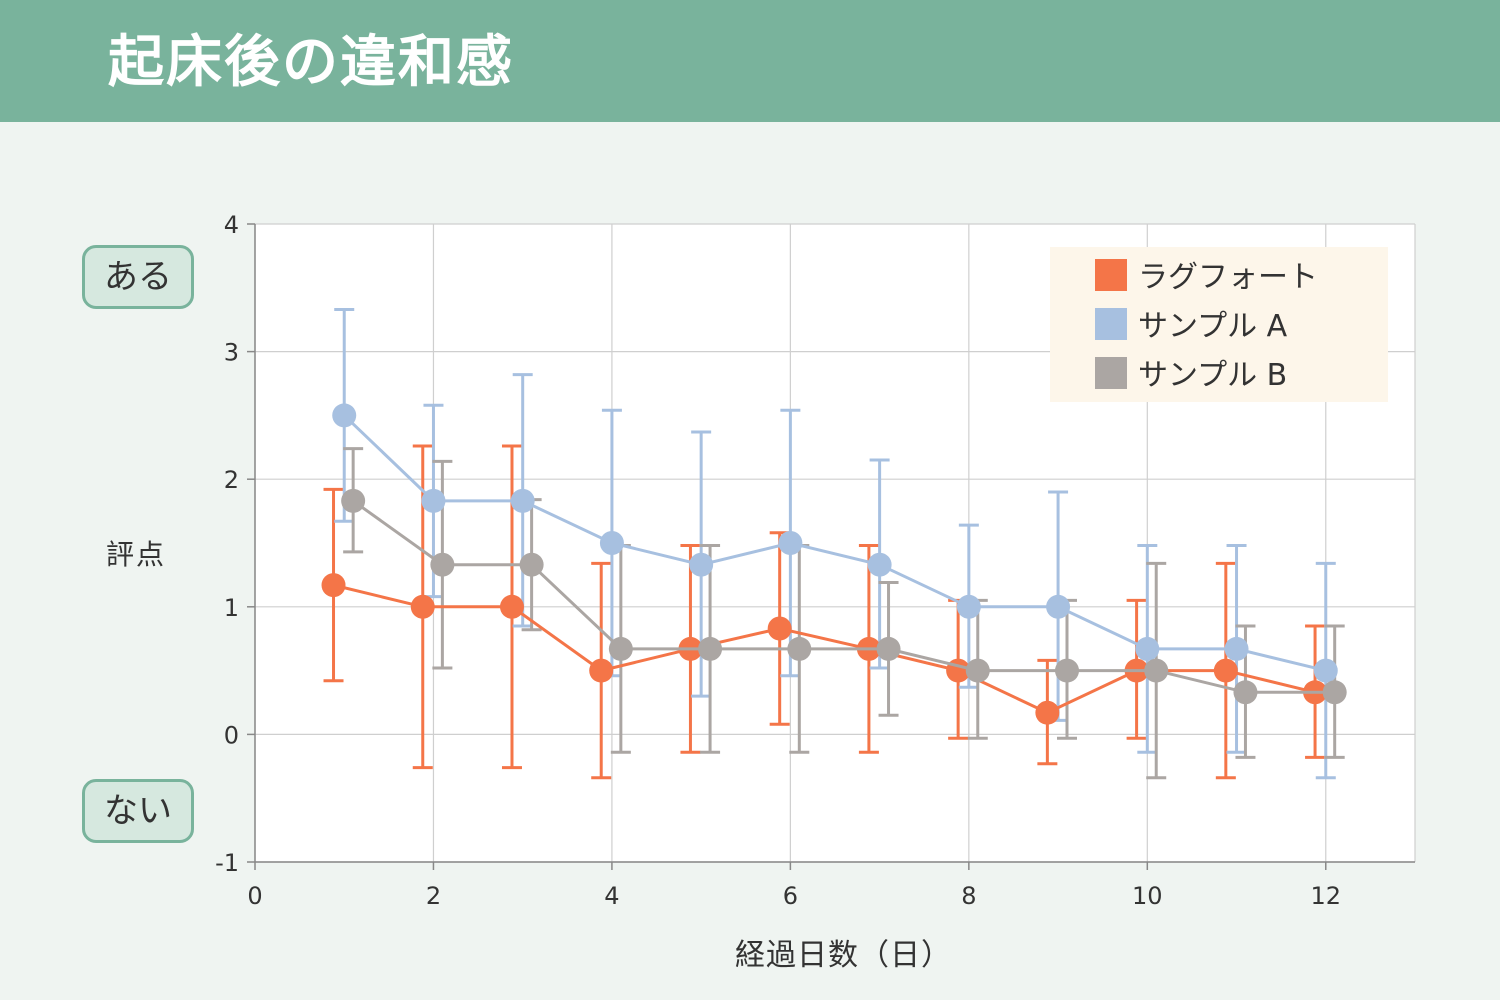 This screenshot has width=1500, height=1000. What do you see at coordinates (1228, 277) in the screenshot?
I see `legend-label: ラグフォート` at bounding box center [1228, 277].